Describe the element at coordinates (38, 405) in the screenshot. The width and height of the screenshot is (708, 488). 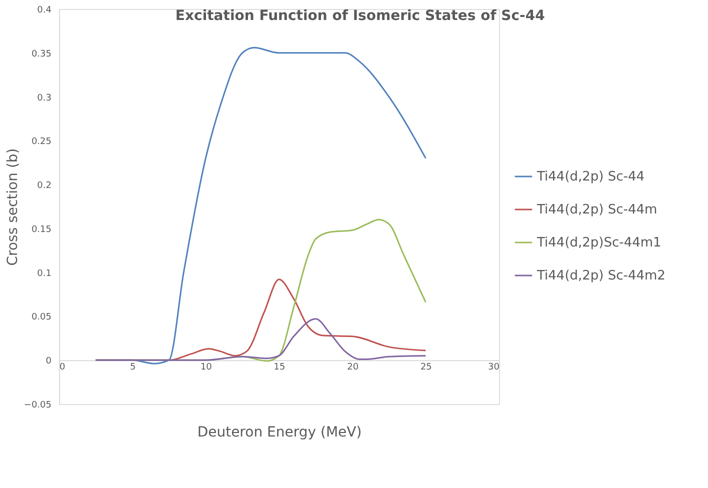
I see `y-tick-label: −0.05` at that location.